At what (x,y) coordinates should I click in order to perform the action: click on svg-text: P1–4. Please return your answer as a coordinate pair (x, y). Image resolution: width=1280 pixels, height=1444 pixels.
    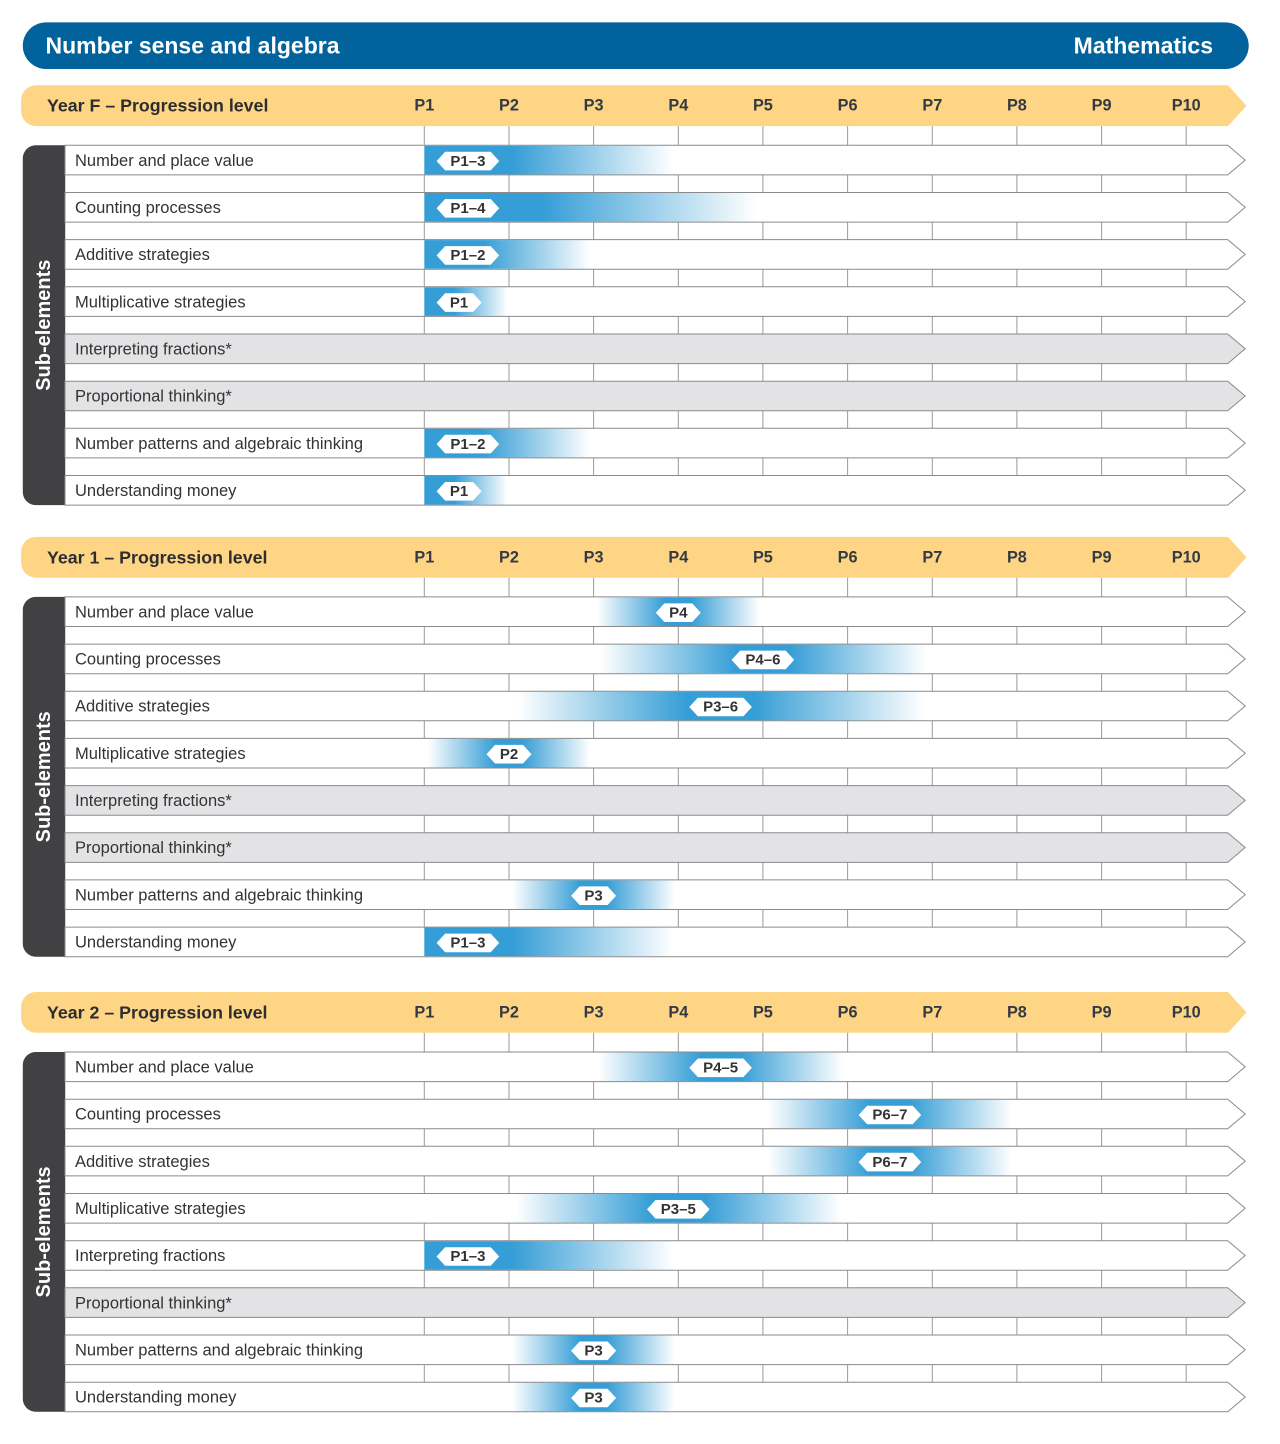
    Looking at the image, I should click on (468, 208).